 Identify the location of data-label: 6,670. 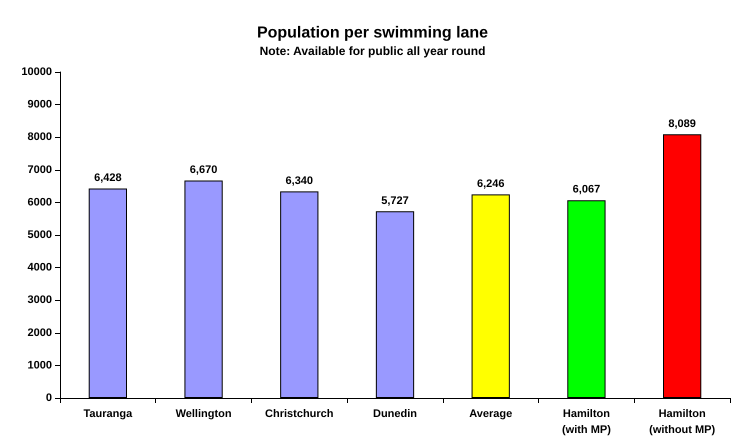
(204, 170).